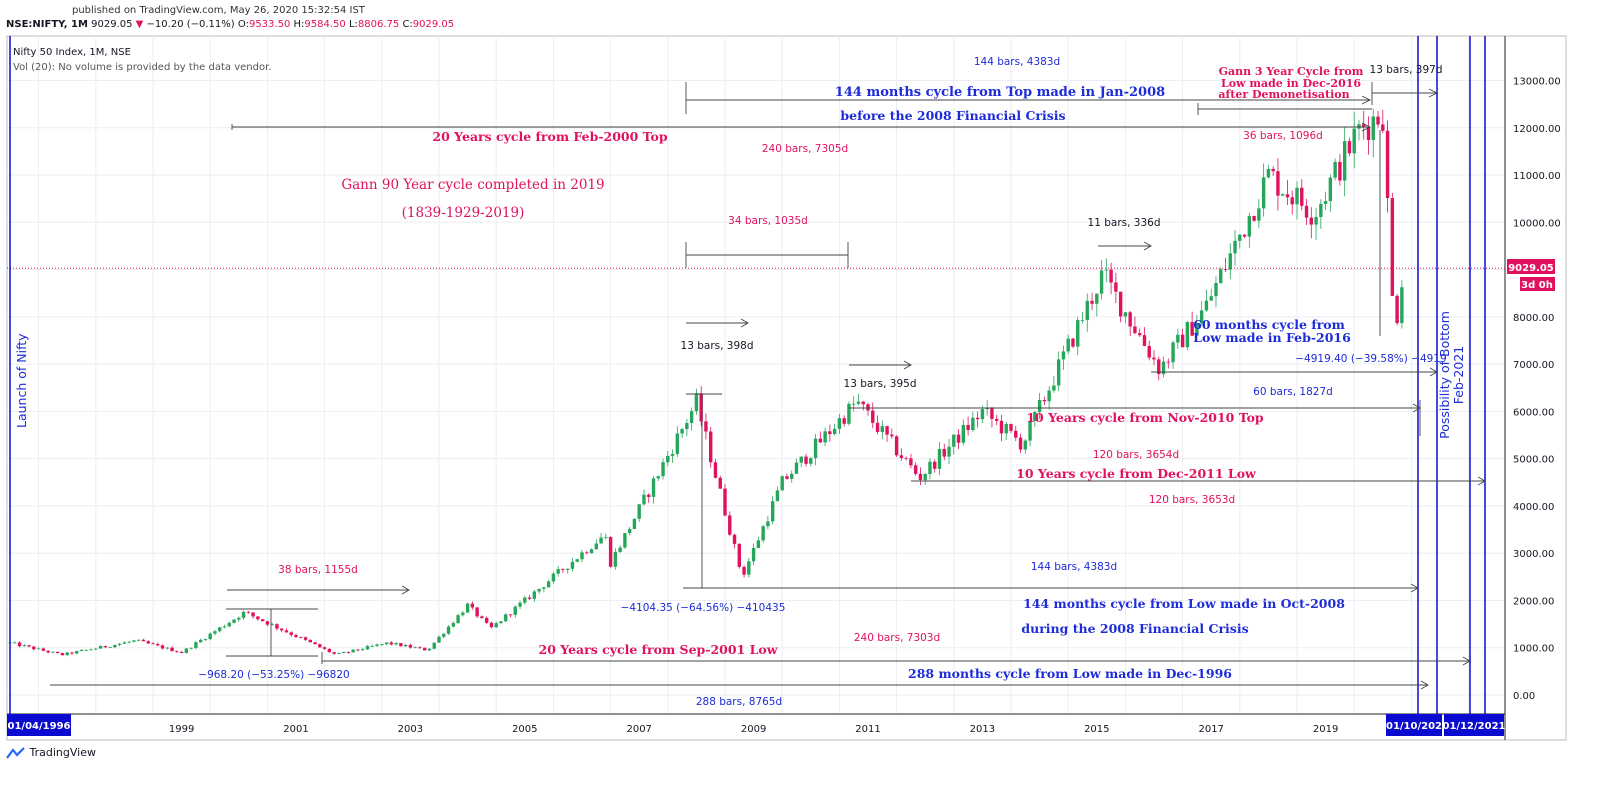 The image size is (1600, 786). Describe the element at coordinates (867, 729) in the screenshot. I see `x-tick-label: 2011` at that location.